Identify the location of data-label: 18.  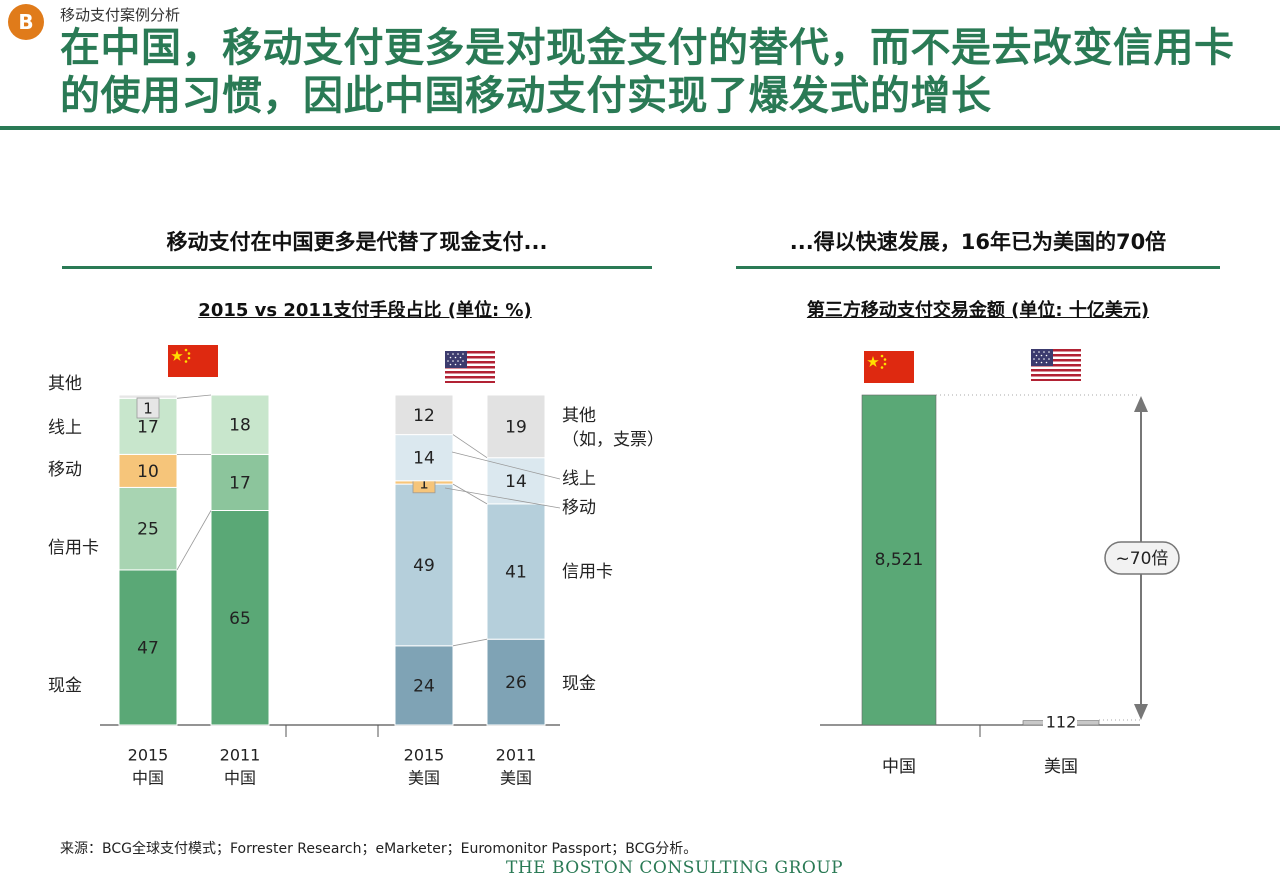
(240, 426).